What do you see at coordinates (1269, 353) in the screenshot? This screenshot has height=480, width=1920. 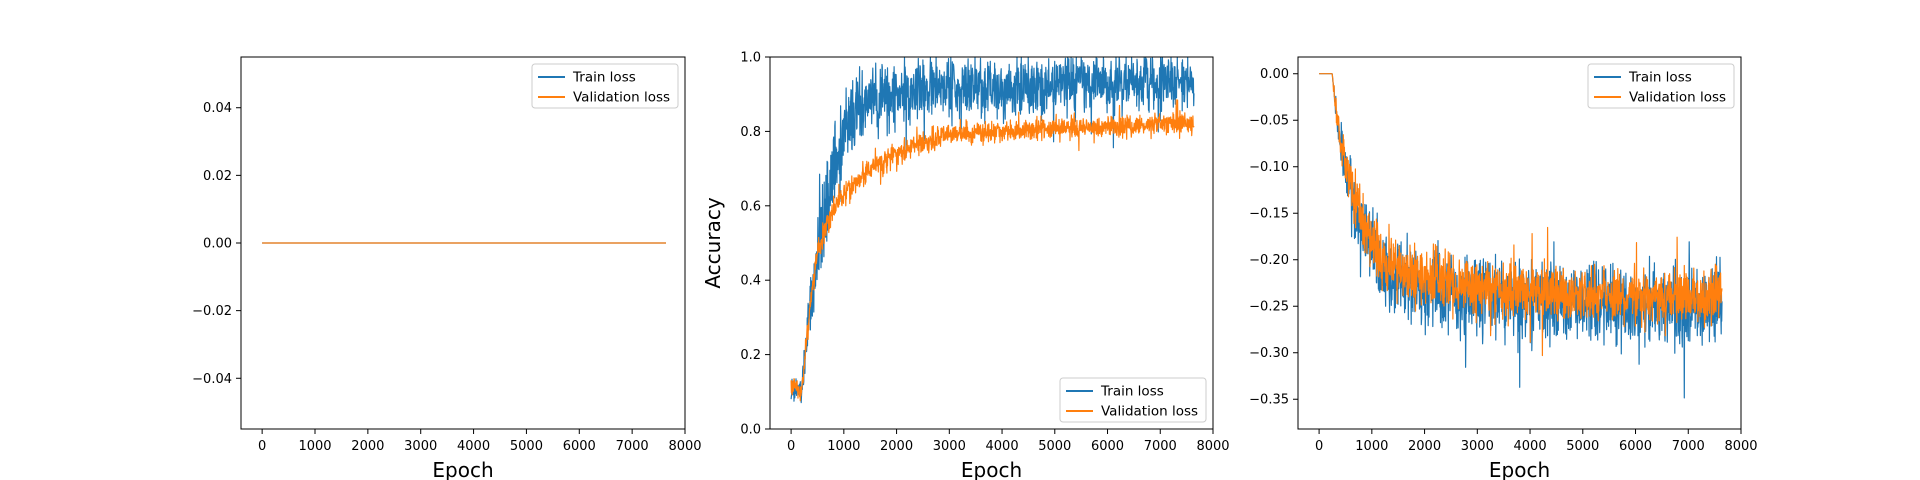 I see `y-tick-label: −0.30` at bounding box center [1269, 353].